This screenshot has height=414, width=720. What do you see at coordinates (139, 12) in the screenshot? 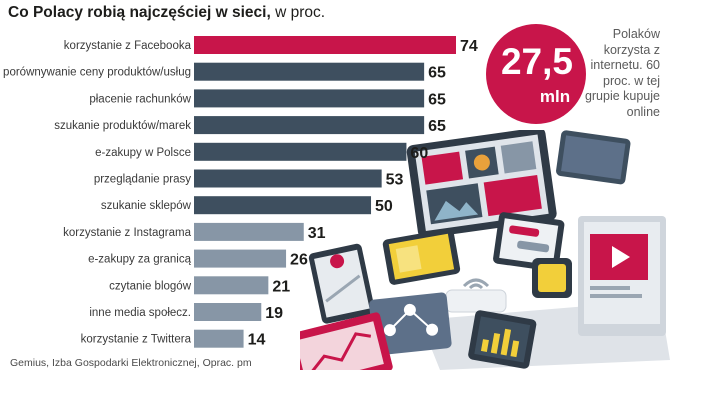
I see `title-main: Co Polacy robią najczęściej w sieci,` at bounding box center [139, 12].